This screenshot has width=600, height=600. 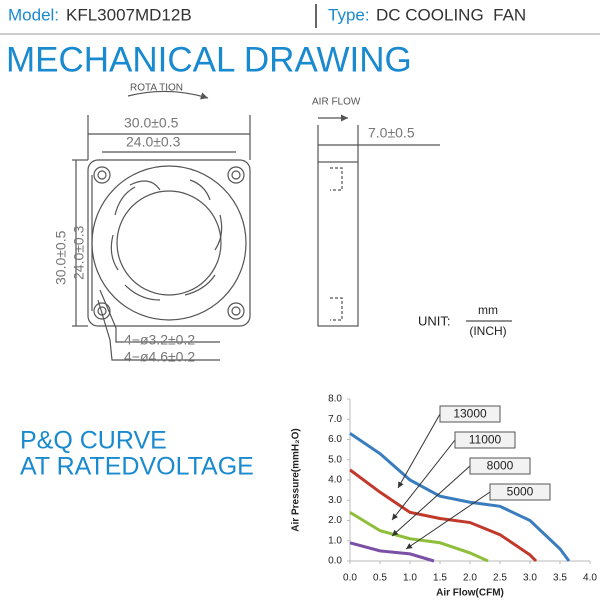 I want to click on drawing-title: MECHANICAL DRAWING, so click(x=209, y=59).